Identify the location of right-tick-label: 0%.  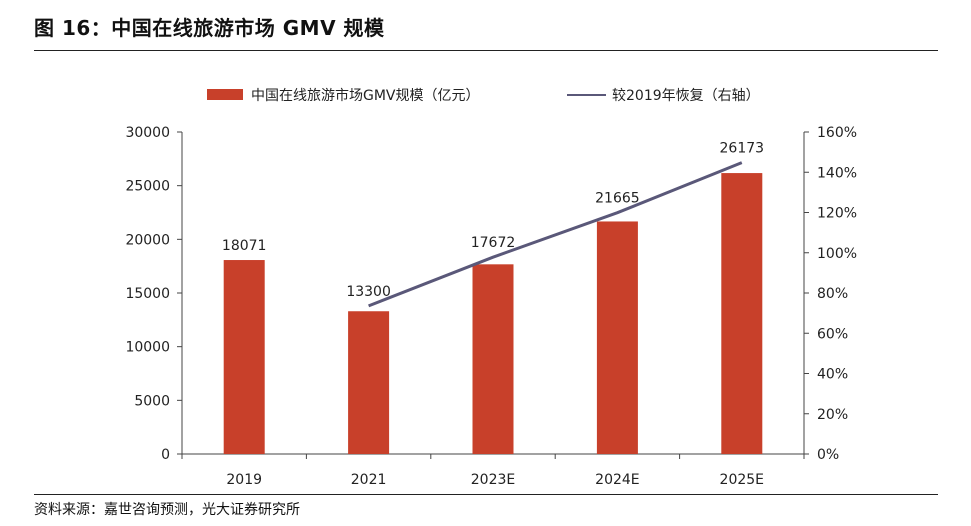
(828, 455).